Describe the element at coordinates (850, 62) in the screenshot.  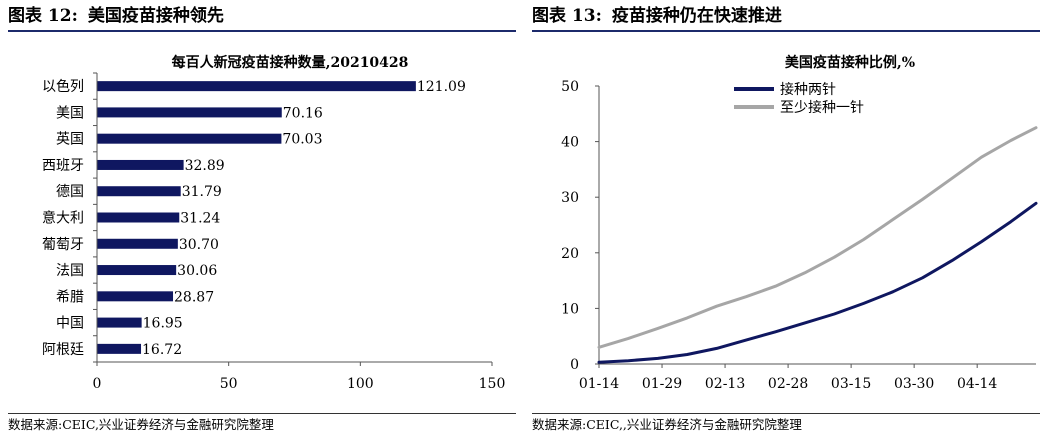
I see `line-chart-title: 美国疫苗接种比例,%` at that location.